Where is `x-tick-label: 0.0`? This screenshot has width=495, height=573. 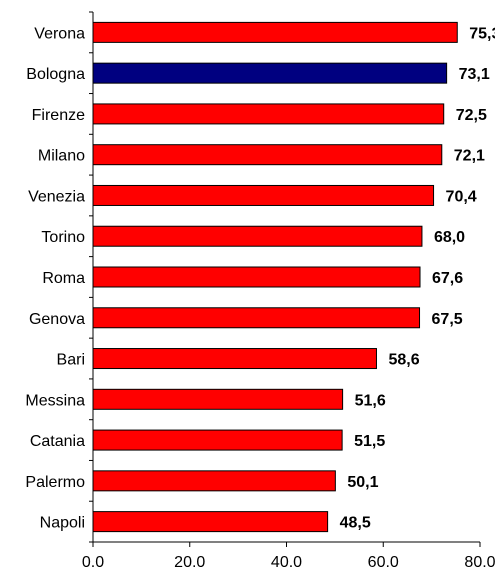
x-tick-label: 0.0 is located at coordinates (93, 562).